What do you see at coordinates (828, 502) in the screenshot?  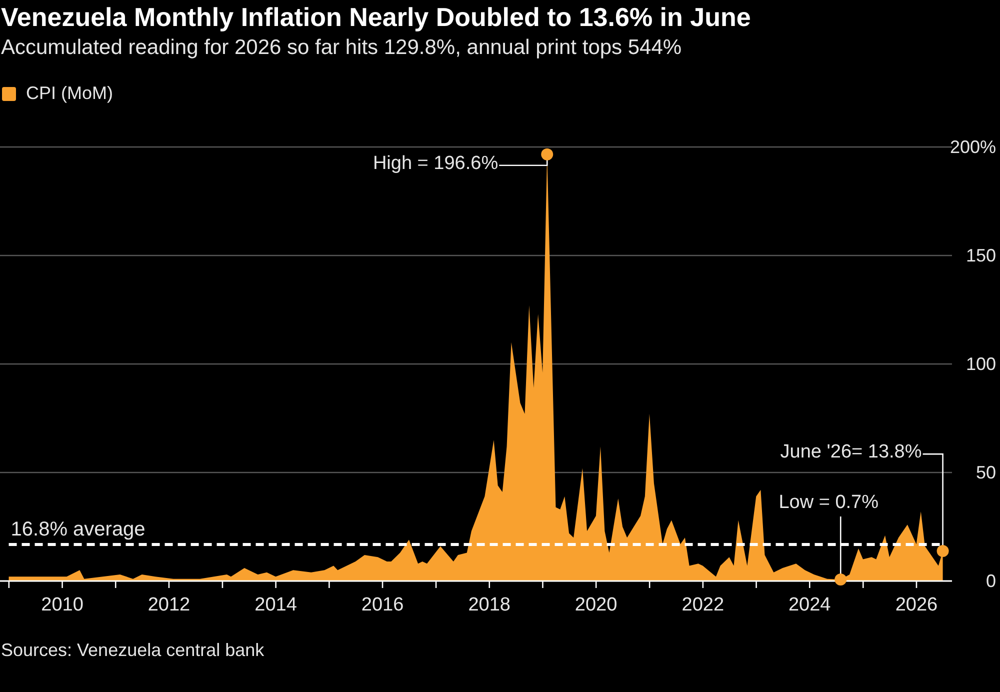 I see `annotation: Low = 0.7%` at bounding box center [828, 502].